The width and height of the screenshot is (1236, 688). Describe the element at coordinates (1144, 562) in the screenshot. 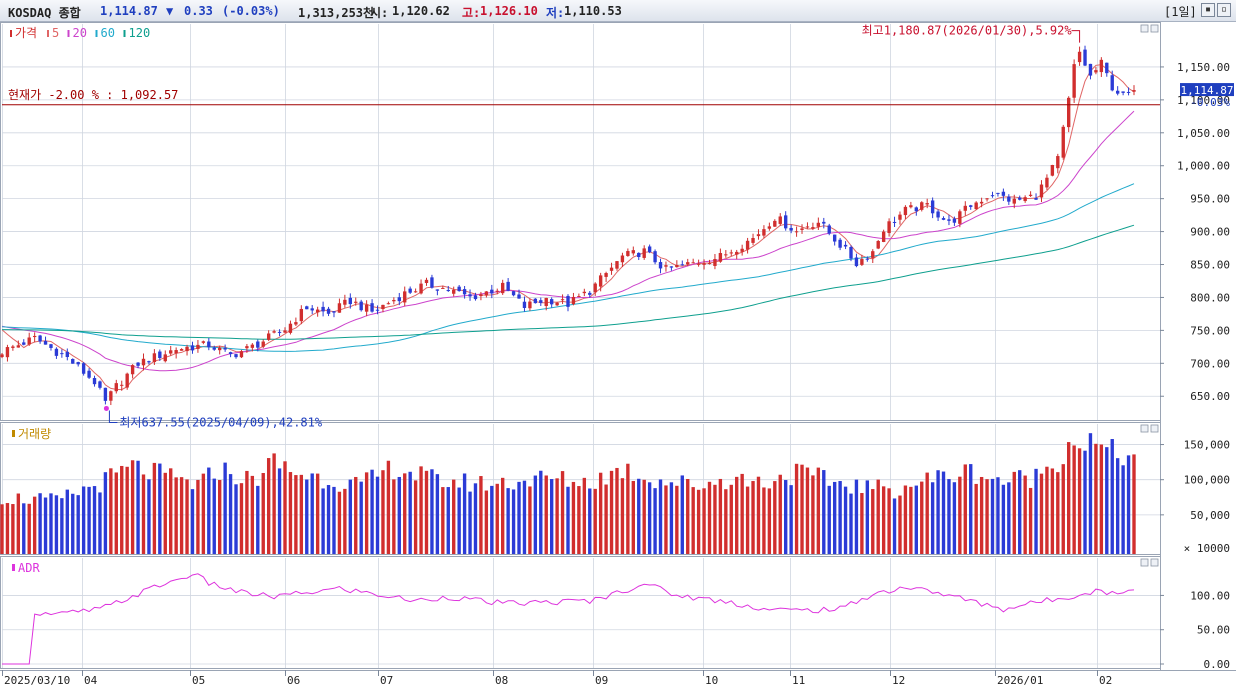

I see `adr-pane-max-icon` at that location.